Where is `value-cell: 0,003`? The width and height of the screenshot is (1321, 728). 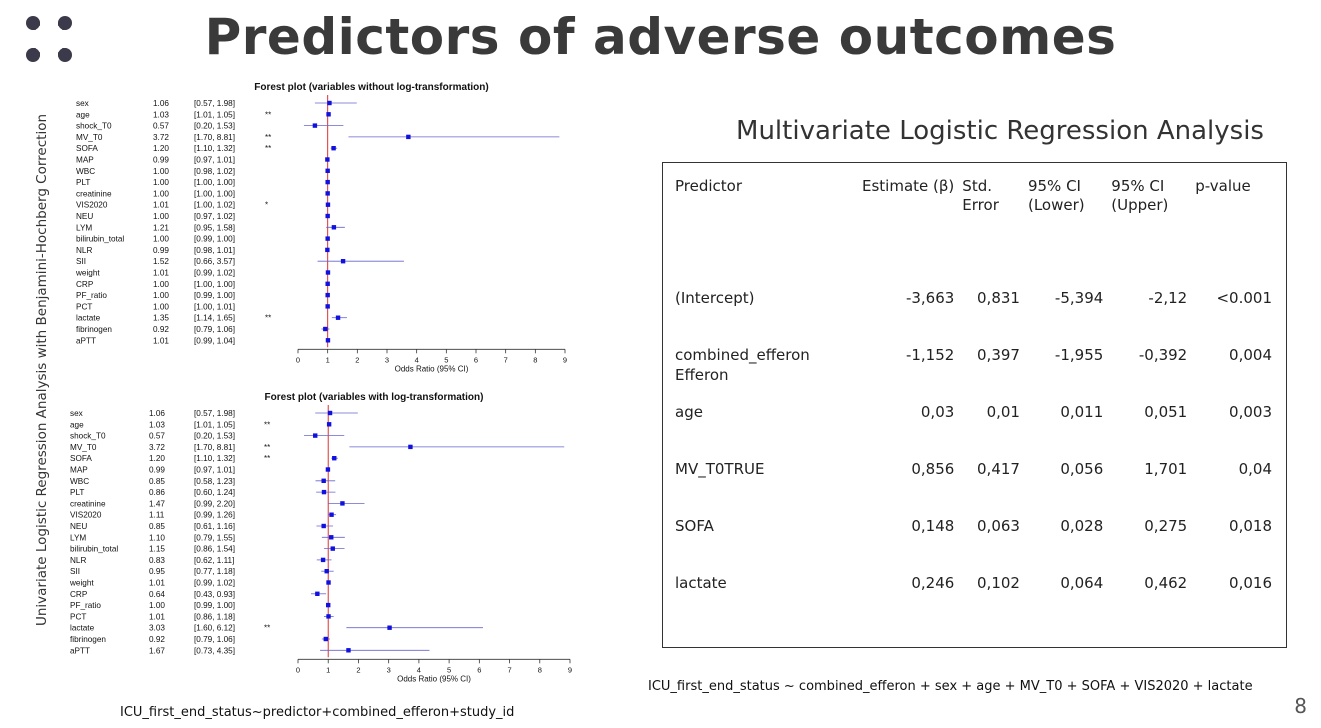 value-cell: 0,003 is located at coordinates (1250, 412).